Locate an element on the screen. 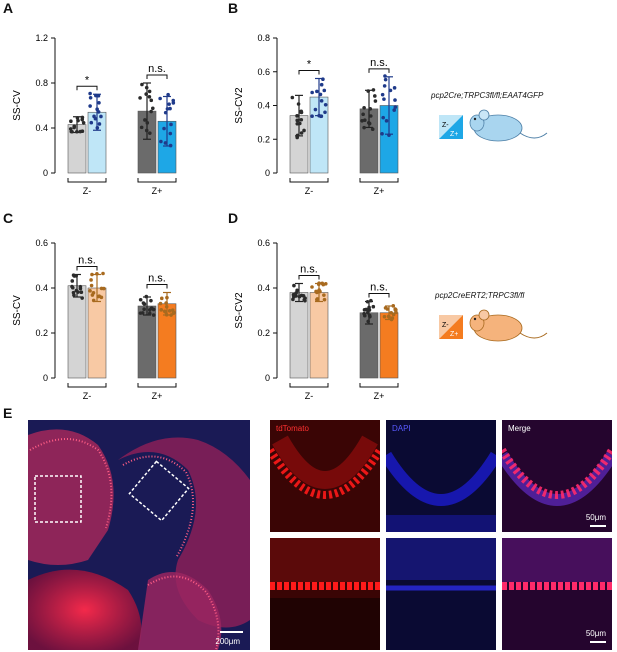 This screenshot has width=617, height=652. mouse-legend-2: pcp2CreERT2;TRPC3fl/fl Z- Z+ is located at coordinates (520, 320).